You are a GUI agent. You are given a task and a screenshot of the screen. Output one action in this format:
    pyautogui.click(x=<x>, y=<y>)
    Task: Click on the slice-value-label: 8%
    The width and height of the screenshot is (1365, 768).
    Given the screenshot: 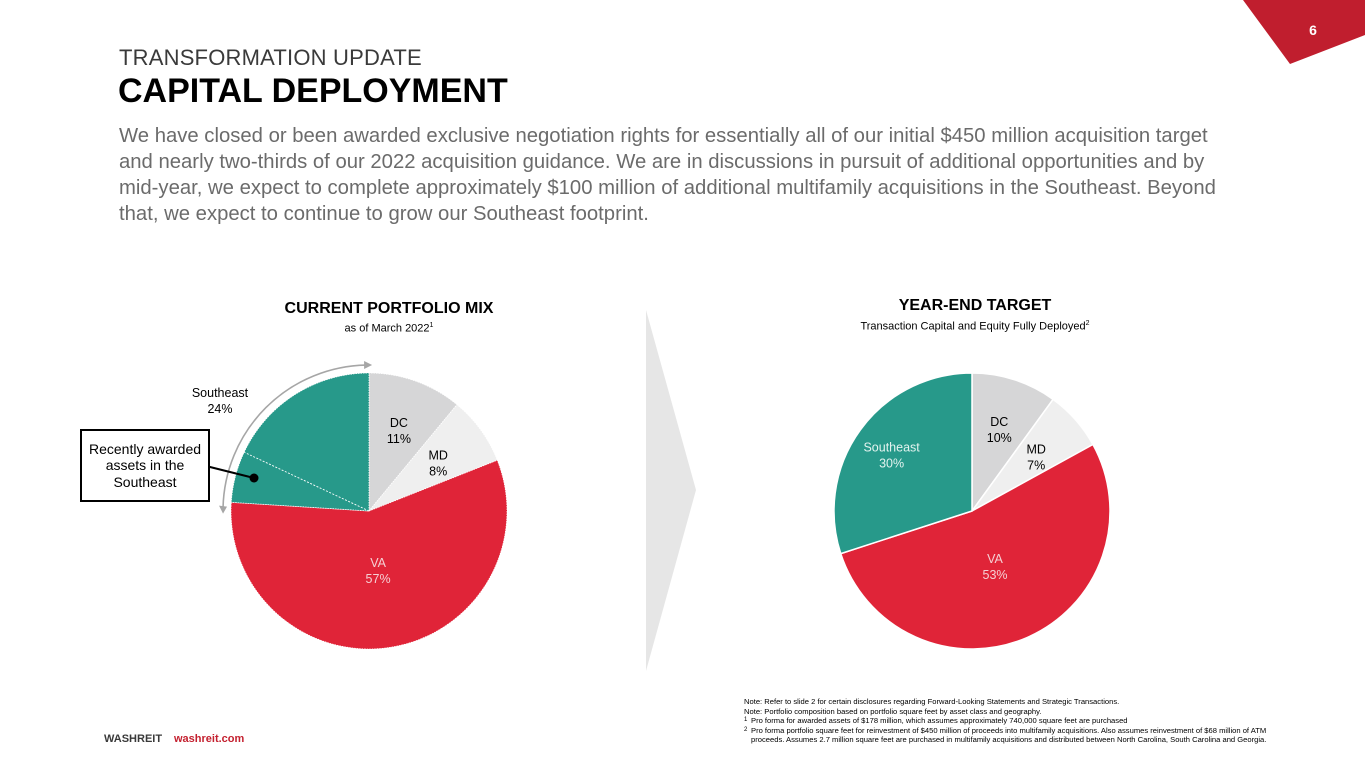 What is the action you would take?
    pyautogui.click(x=438, y=472)
    